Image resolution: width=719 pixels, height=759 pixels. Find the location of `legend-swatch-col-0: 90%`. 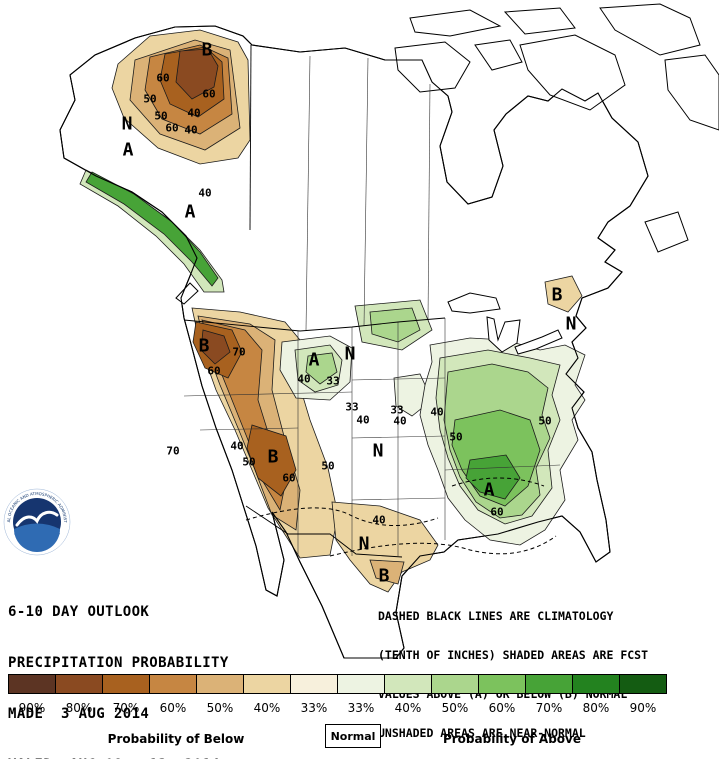

legend-swatch-col-0: 90% is located at coordinates (32, 694).